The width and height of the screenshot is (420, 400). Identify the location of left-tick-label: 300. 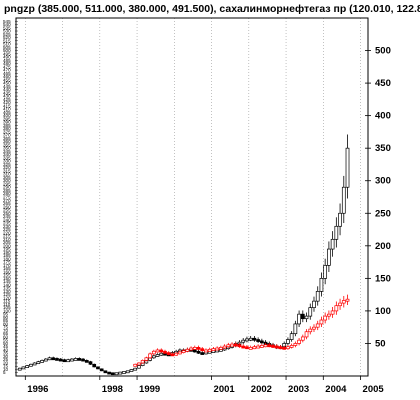
(7, 180).